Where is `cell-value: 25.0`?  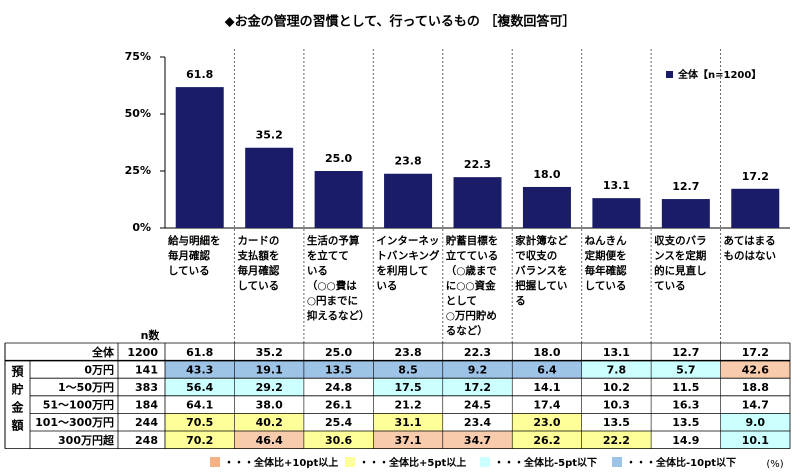
cell-value: 25.0 is located at coordinates (338, 352).